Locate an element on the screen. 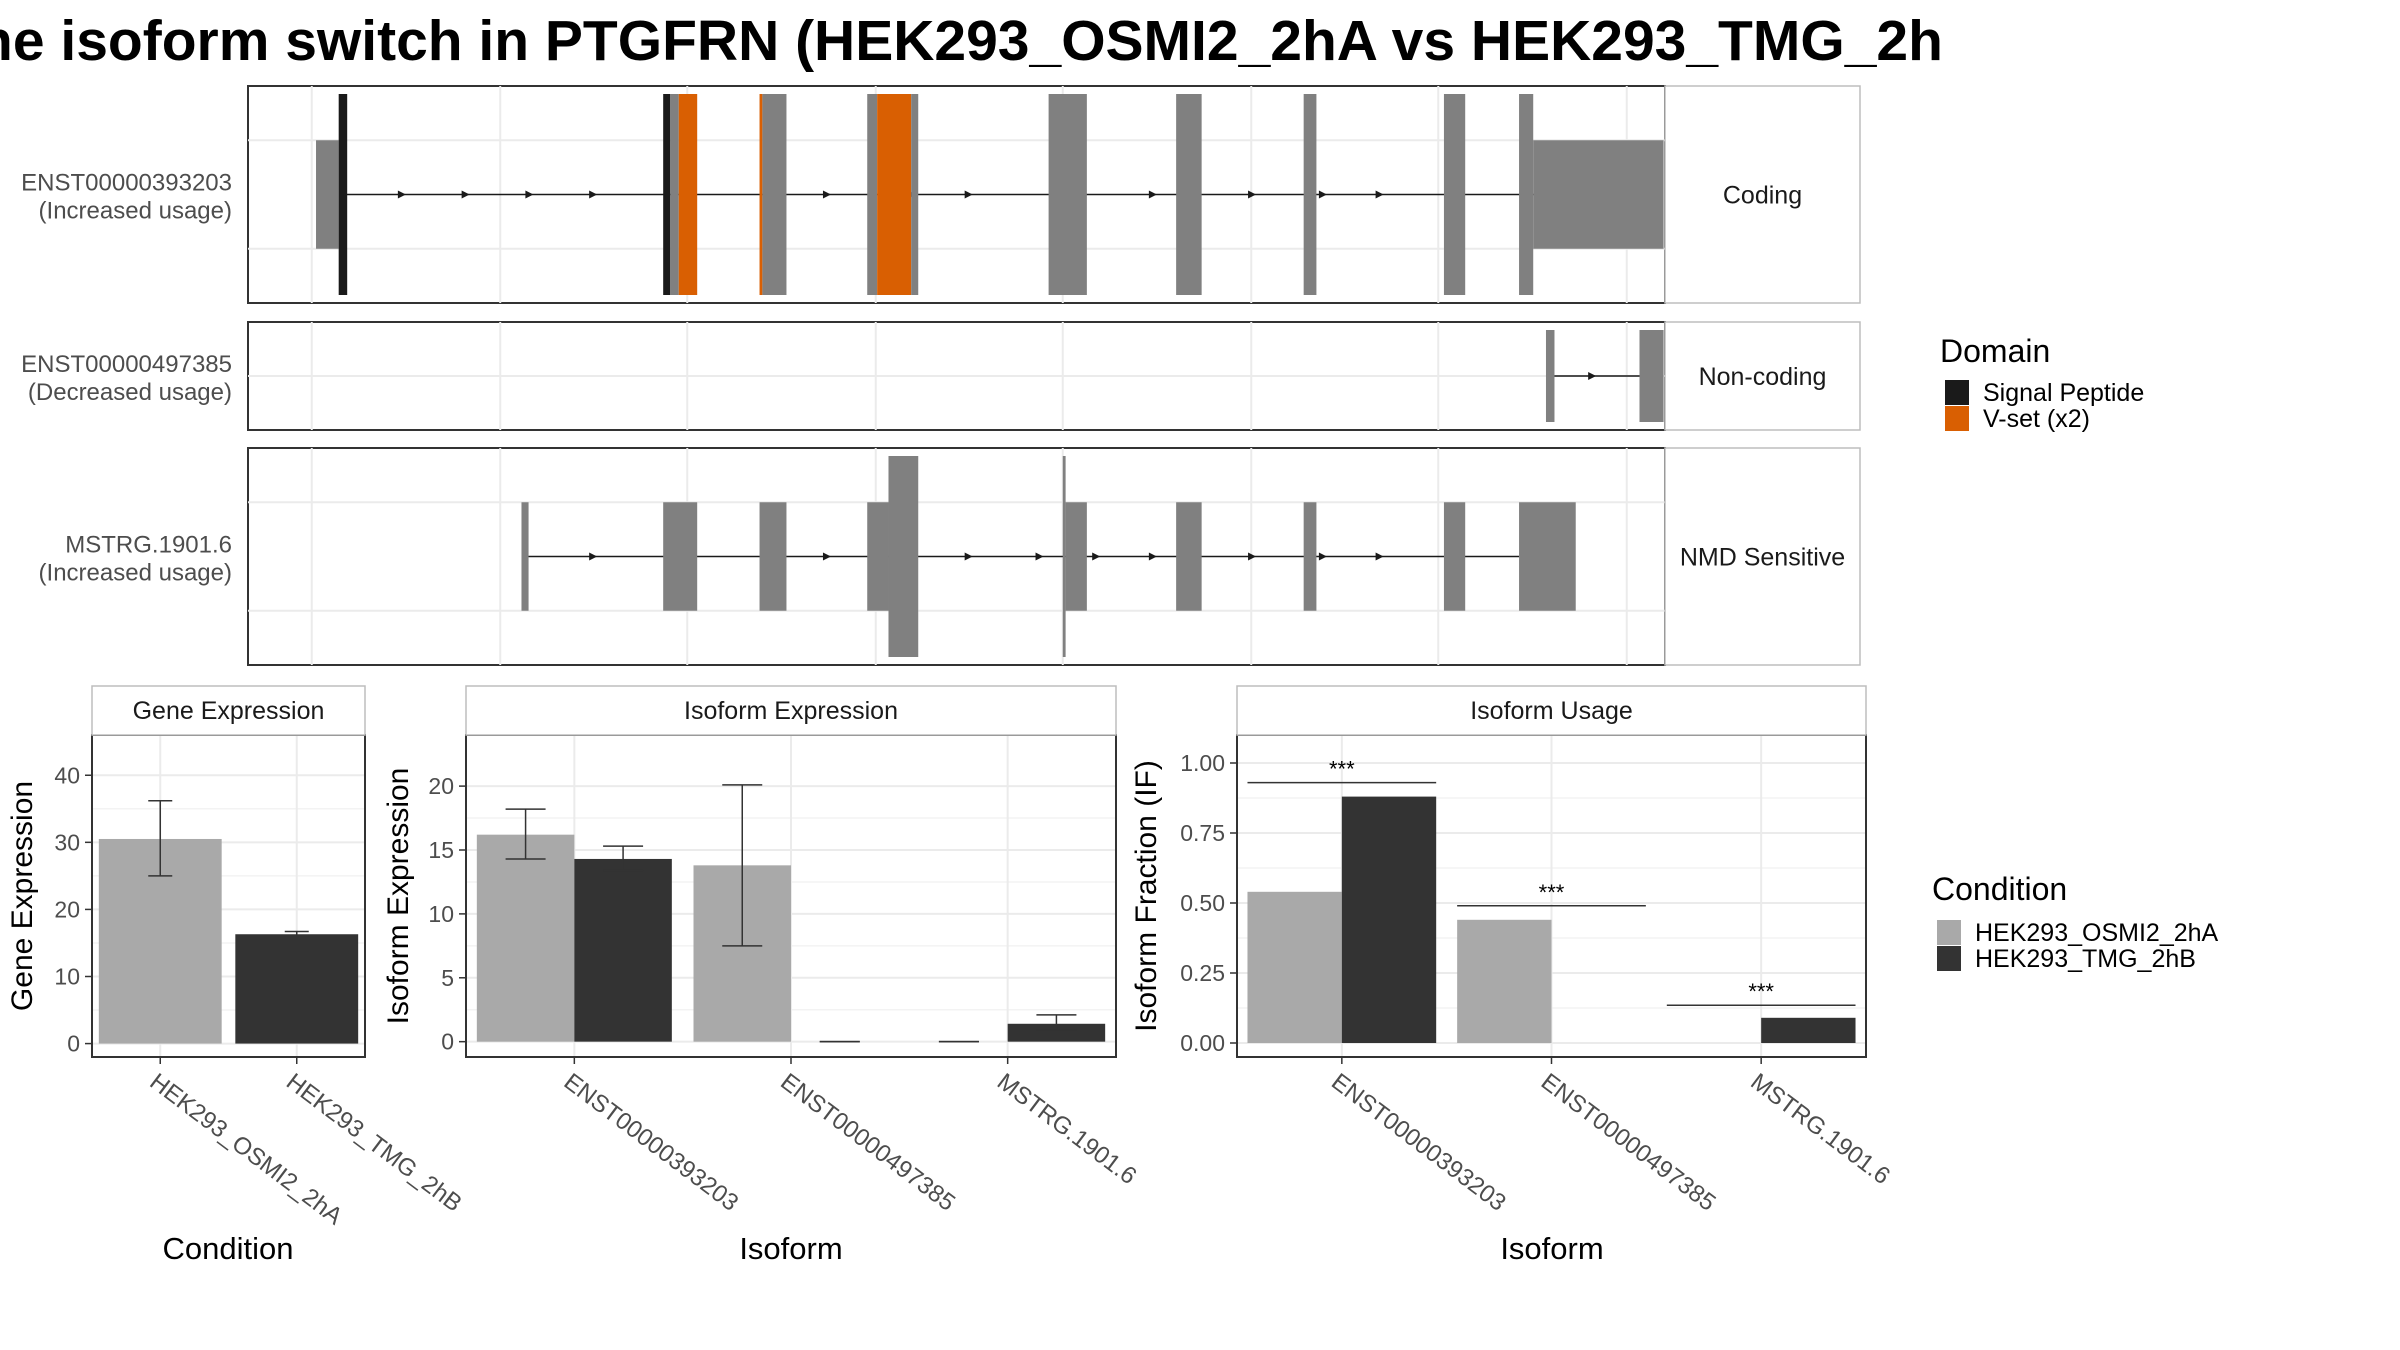  domain-legend-title: Domain is located at coordinates (1995, 351).